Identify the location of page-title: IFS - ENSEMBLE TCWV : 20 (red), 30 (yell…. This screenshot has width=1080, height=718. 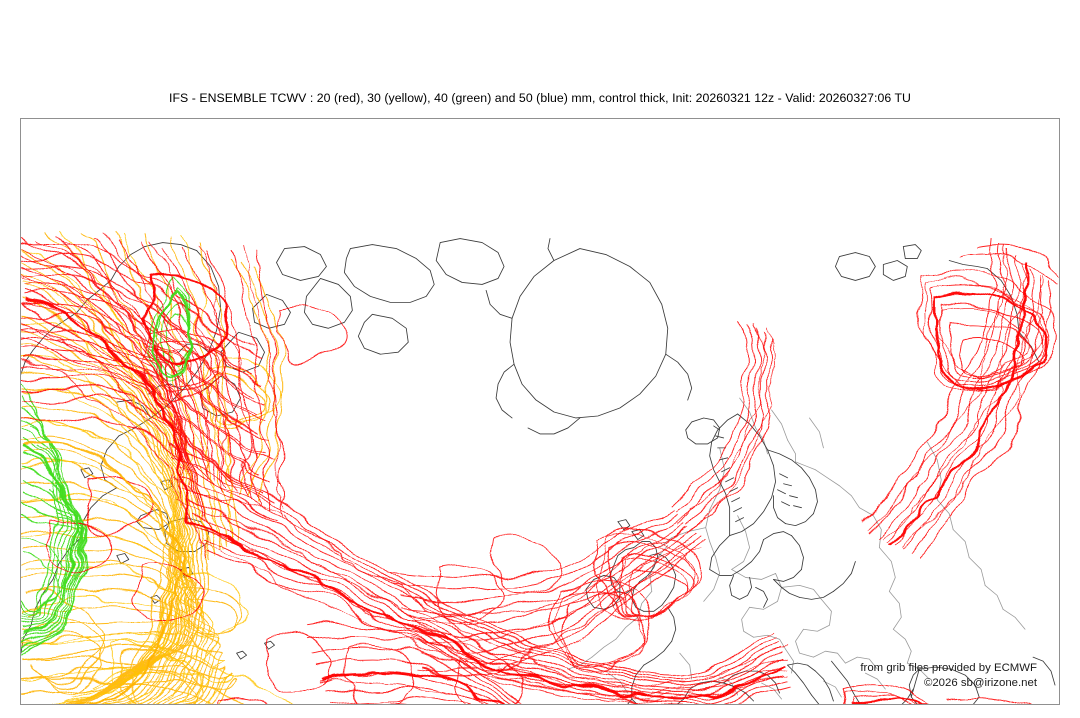
(540, 98).